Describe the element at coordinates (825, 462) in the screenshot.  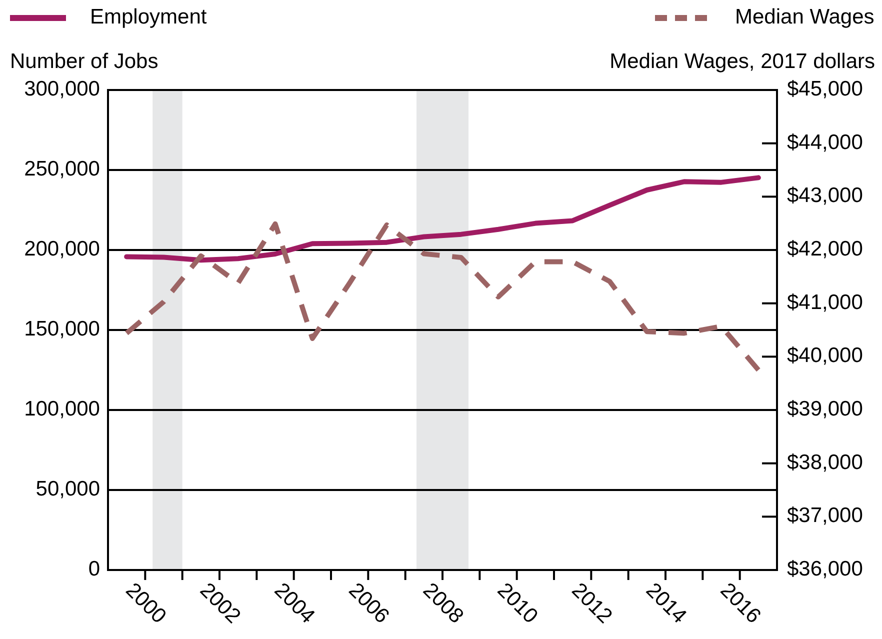
I see `y2-tick-label: $38,000` at that location.